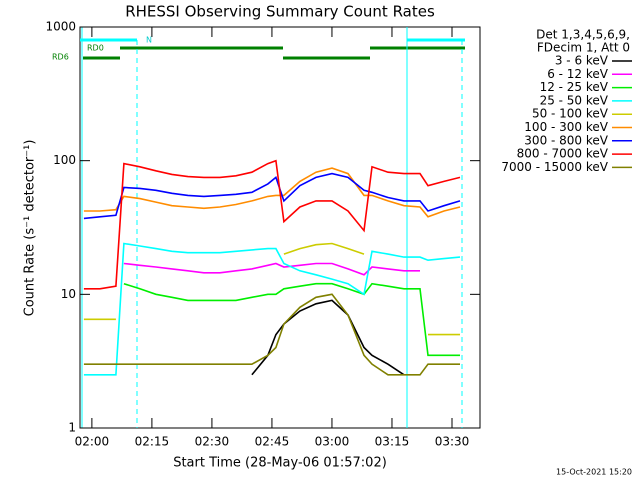 The image size is (640, 480). I want to click on legend-label: 300 - 800 keV, so click(566, 140).